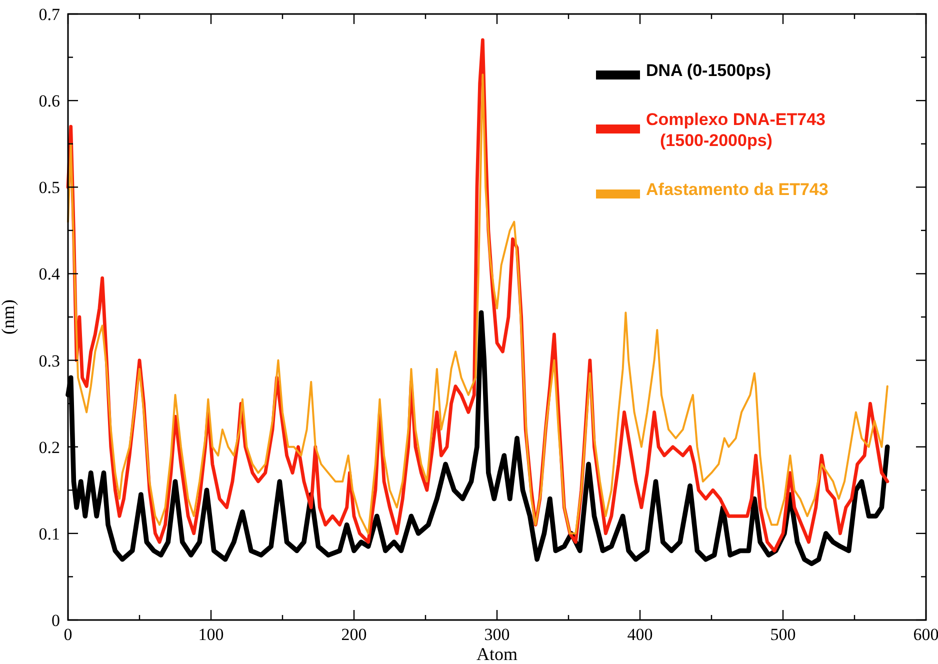 Image resolution: width=938 pixels, height=664 pixels. I want to click on y-tick-label: 0.1, so click(49, 534).